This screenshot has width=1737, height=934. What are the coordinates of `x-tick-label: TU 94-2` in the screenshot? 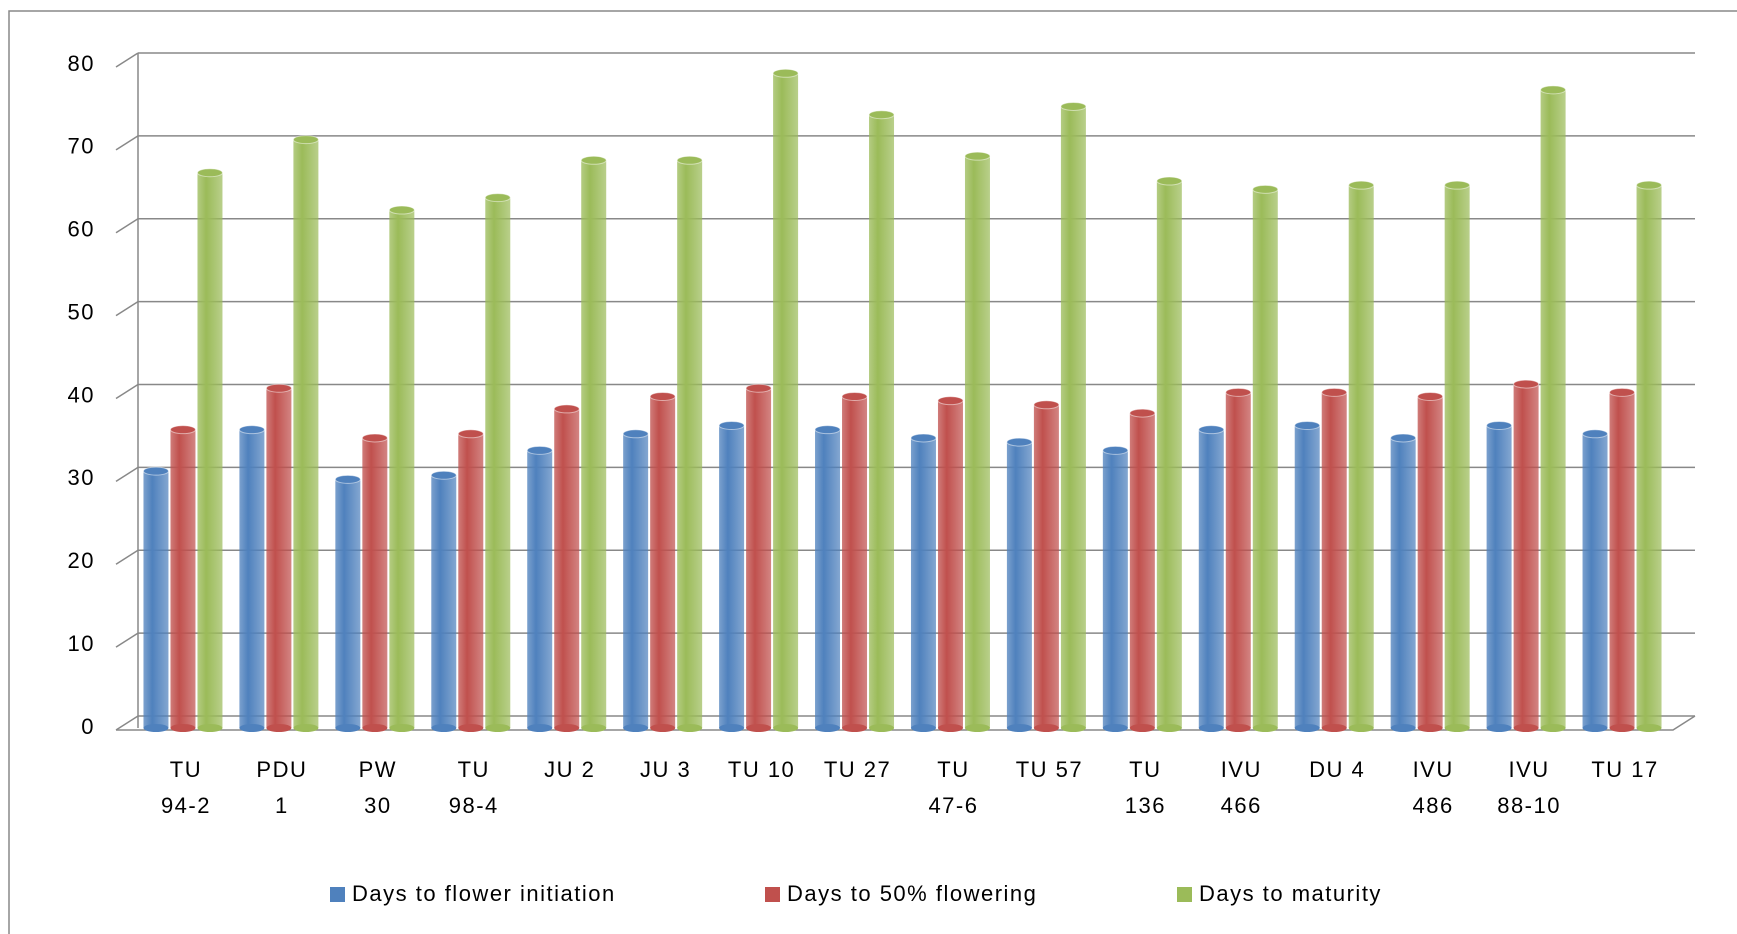 It's located at (185, 787).